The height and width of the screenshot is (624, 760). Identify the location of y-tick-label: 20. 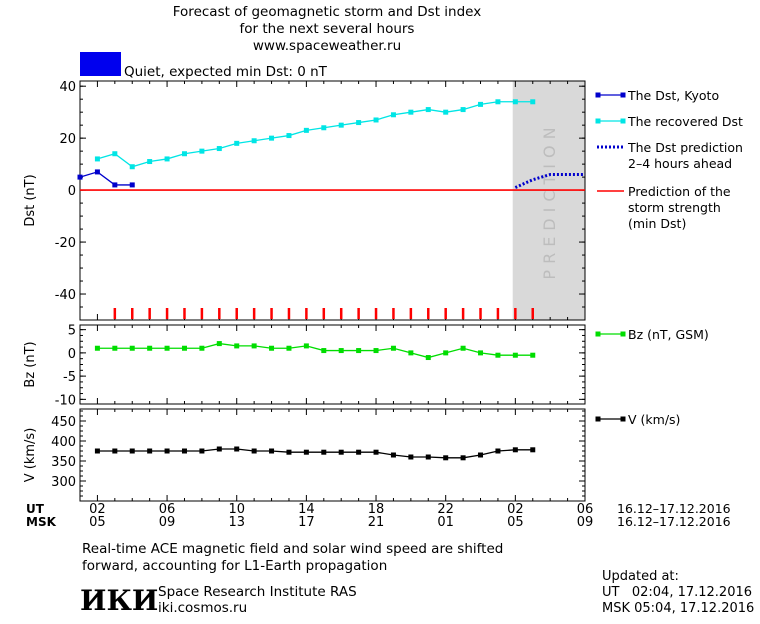
(67, 139).